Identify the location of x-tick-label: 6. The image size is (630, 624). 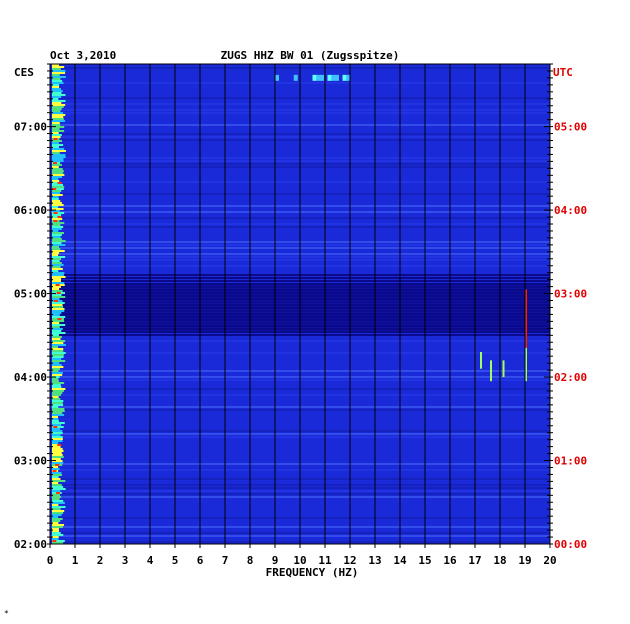
(200, 560).